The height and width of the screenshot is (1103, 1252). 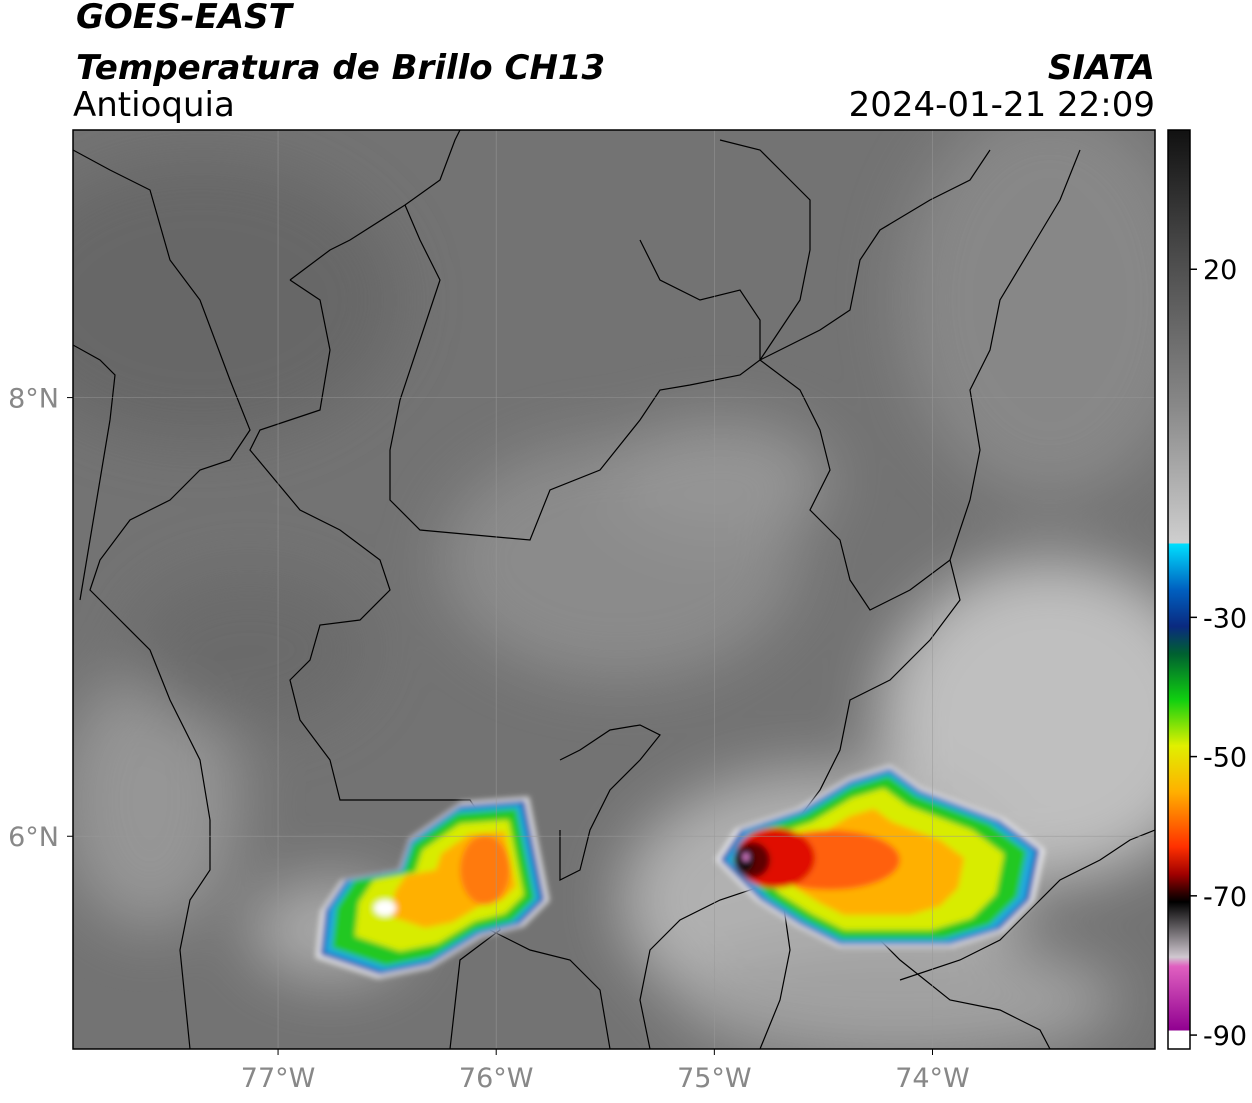 I want to click on lat-tick-label: 8°N, so click(x=33, y=399).